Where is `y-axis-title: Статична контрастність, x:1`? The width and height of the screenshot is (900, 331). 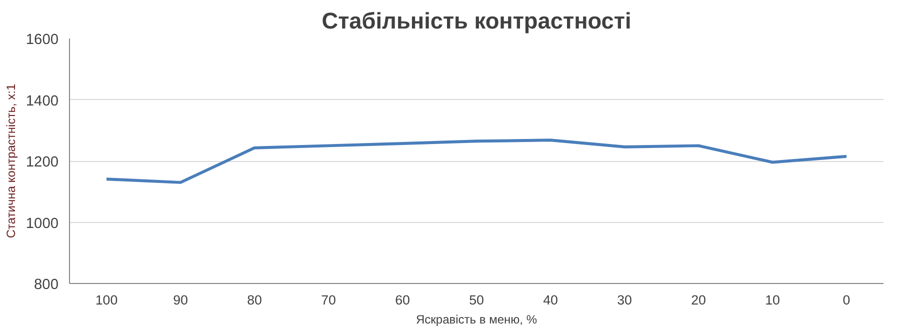 y-axis-title: Статична контрастність, x:1 is located at coordinates (11, 161).